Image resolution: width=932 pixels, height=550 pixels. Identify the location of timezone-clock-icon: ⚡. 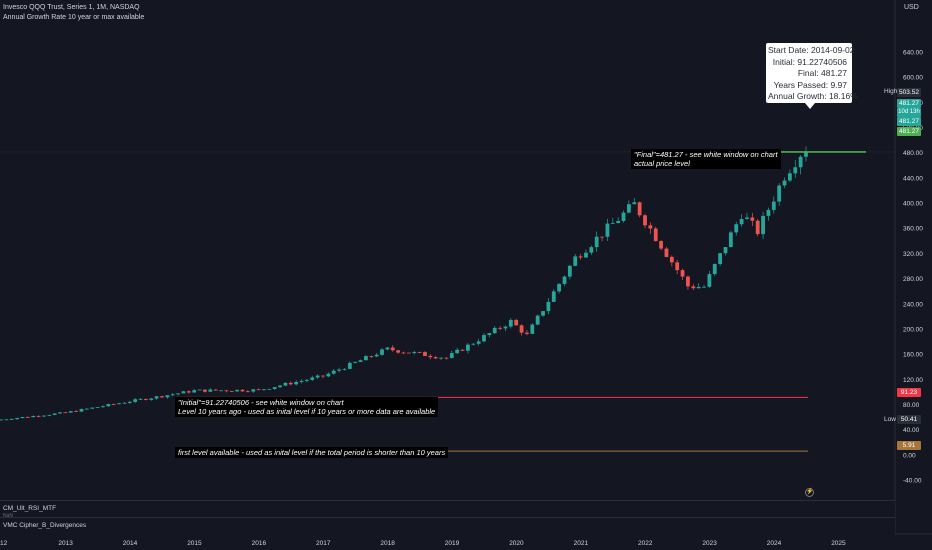
(809, 492).